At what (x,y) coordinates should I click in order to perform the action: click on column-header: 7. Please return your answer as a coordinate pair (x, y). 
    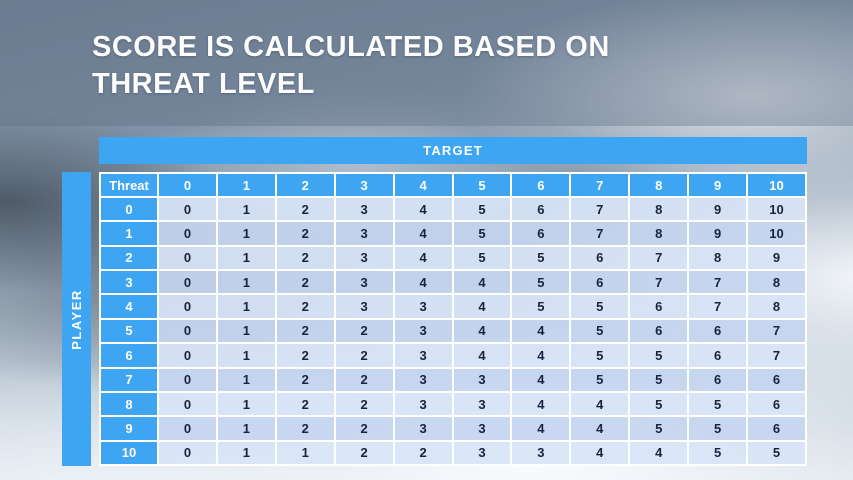
    Looking at the image, I should click on (600, 185).